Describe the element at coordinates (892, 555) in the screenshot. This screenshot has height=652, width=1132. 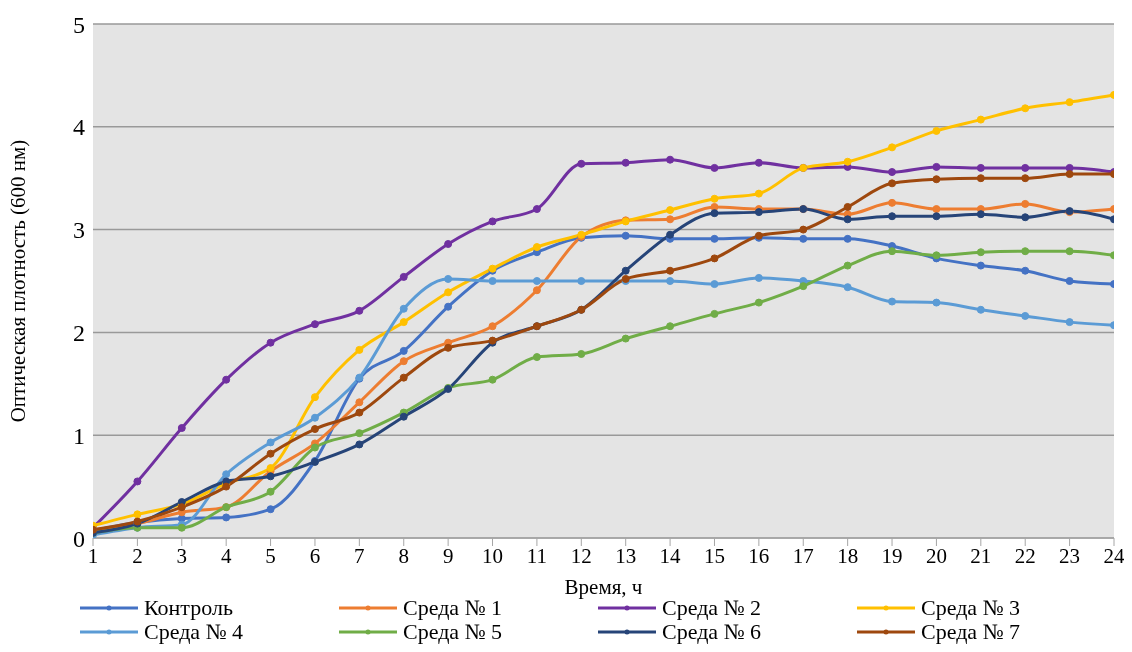
I see `x-tick-label: 19` at that location.